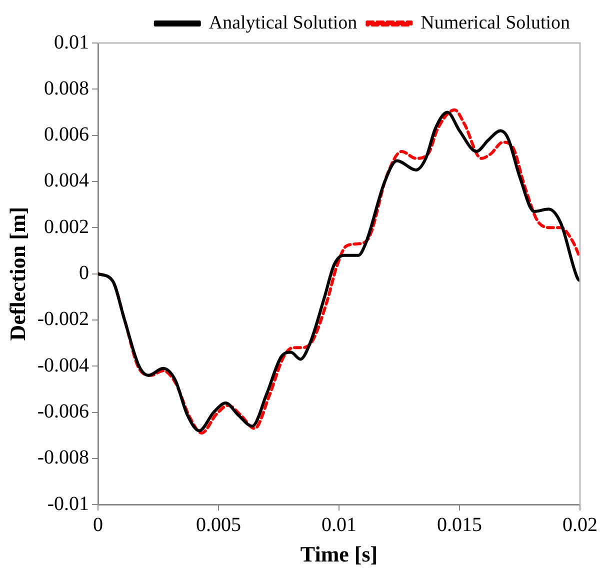  I want to click on y-tick-label: -0.006, so click(63, 411).